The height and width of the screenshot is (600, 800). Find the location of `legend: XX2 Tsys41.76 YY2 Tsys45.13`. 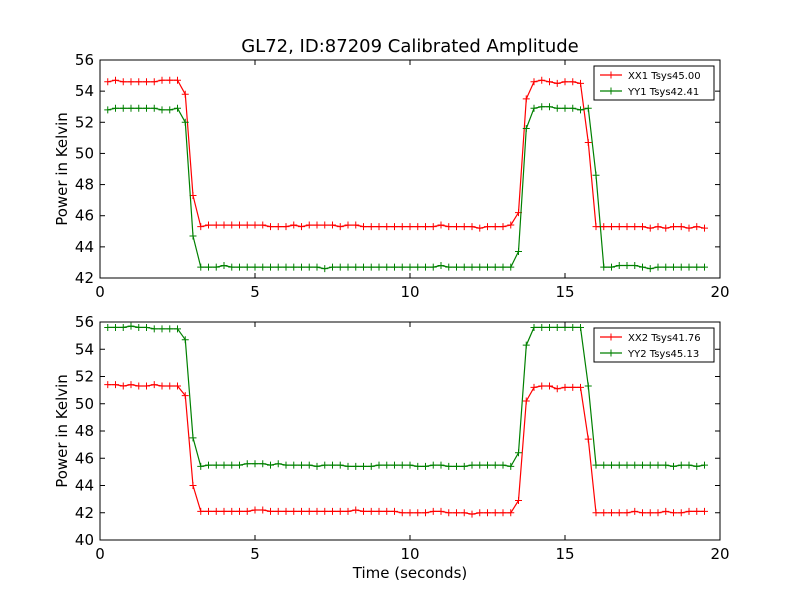

legend: XX2 Tsys41.76 YY2 Tsys45.13 is located at coordinates (654, 345).